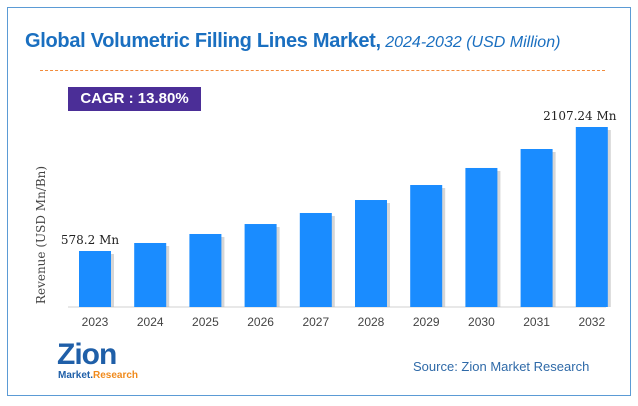  I want to click on bar-2031, so click(536, 228).